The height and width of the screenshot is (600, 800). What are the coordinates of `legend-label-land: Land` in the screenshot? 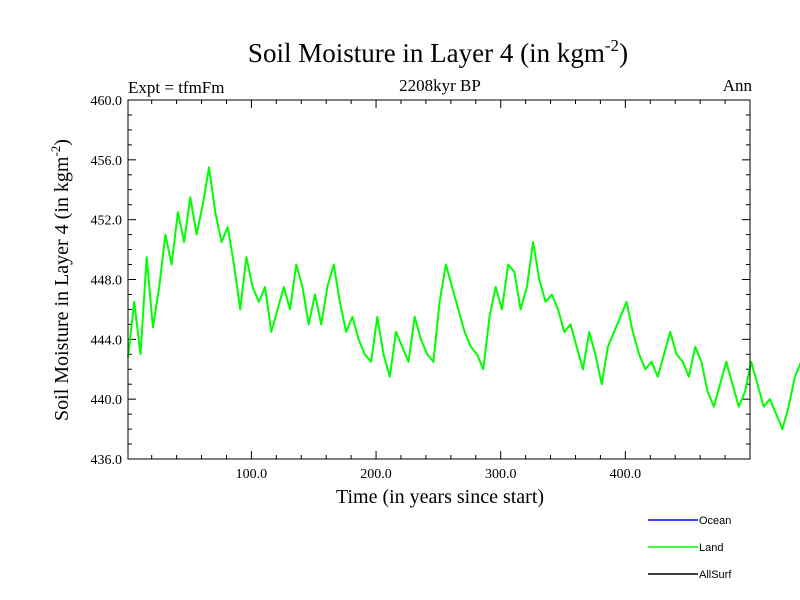 It's located at (711, 548).